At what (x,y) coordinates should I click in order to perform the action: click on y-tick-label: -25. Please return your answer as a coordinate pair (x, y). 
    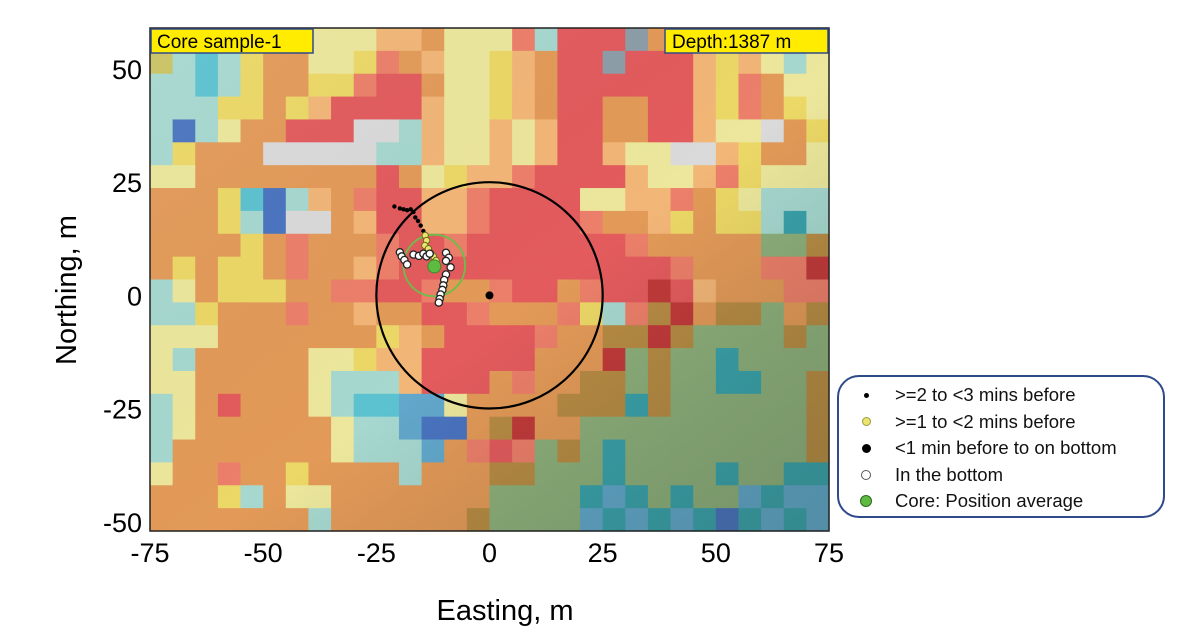
    Looking at the image, I should click on (122, 410).